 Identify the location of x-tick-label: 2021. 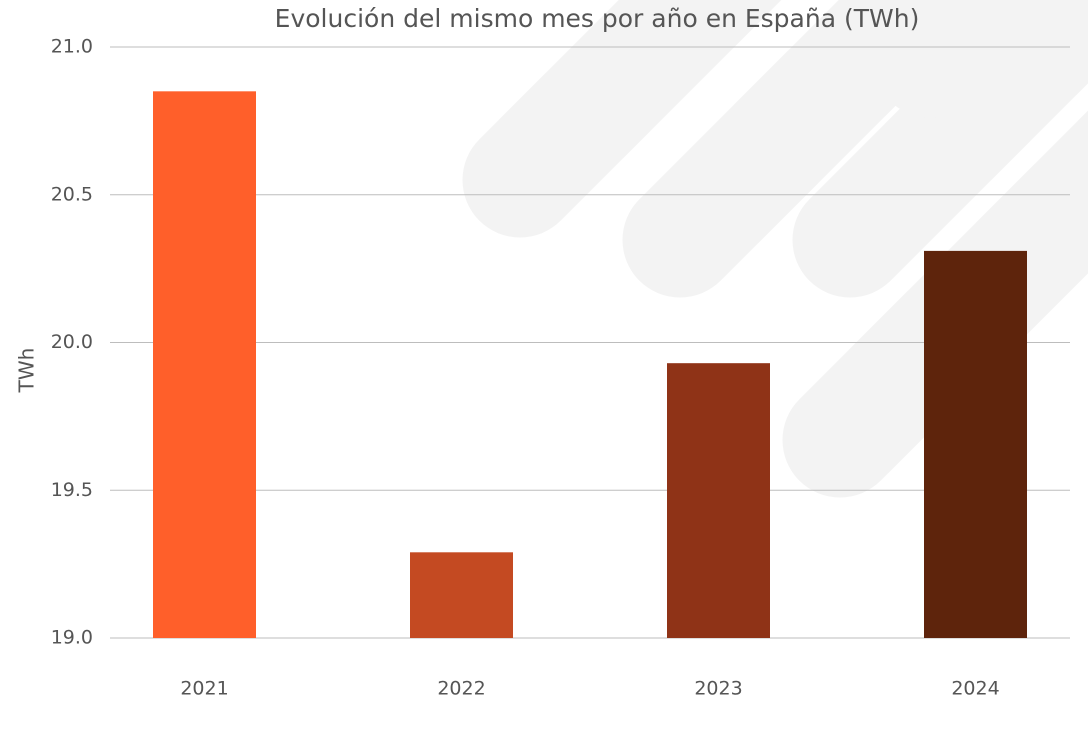
(204, 689).